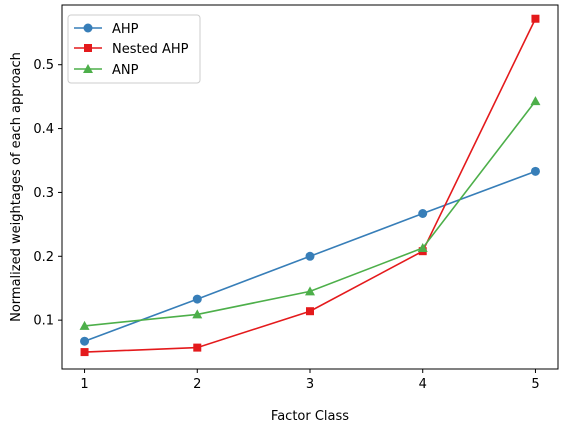 Image resolution: width=567 pixels, height=432 pixels. I want to click on legend: AHP Nested AHP ANP, so click(134, 49).